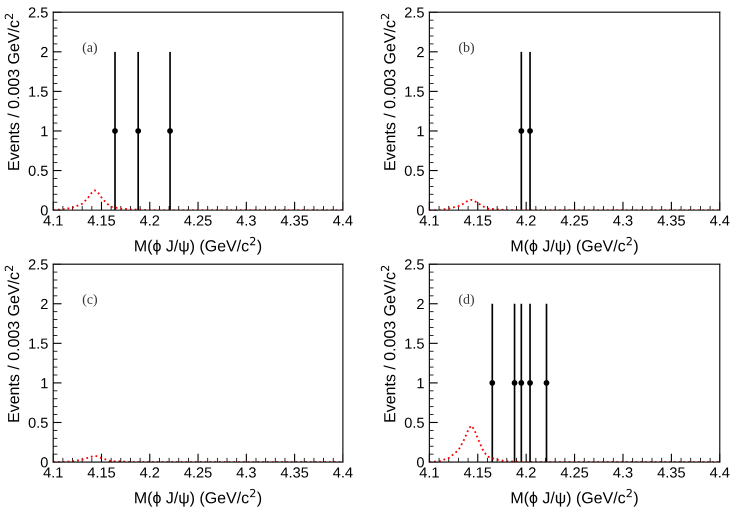  What do you see at coordinates (89, 300) in the screenshot?
I see `annotation: (c)` at bounding box center [89, 300].